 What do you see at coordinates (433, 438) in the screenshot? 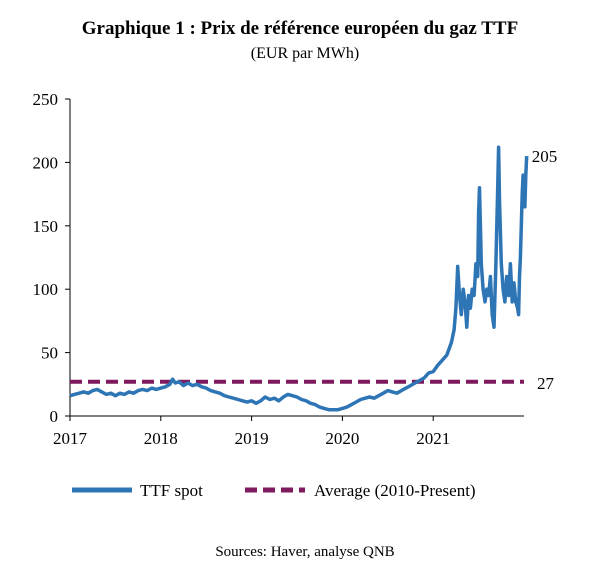
I see `x-tick-label: 2021` at bounding box center [433, 438].